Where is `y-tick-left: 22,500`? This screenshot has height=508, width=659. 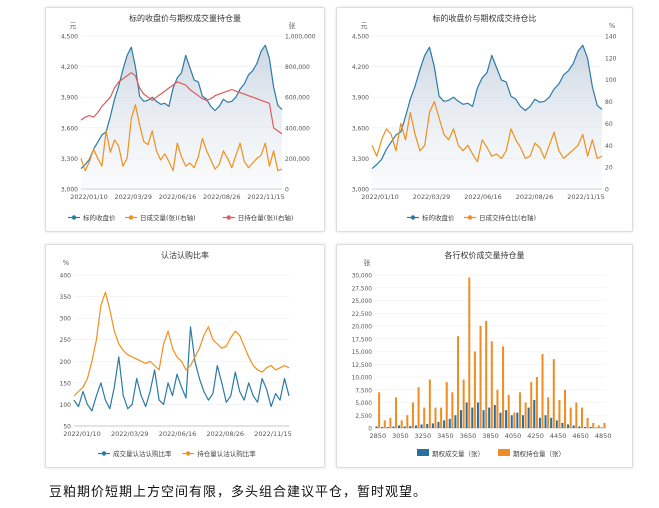 y-tick-left: 22,500 is located at coordinates (362, 315).